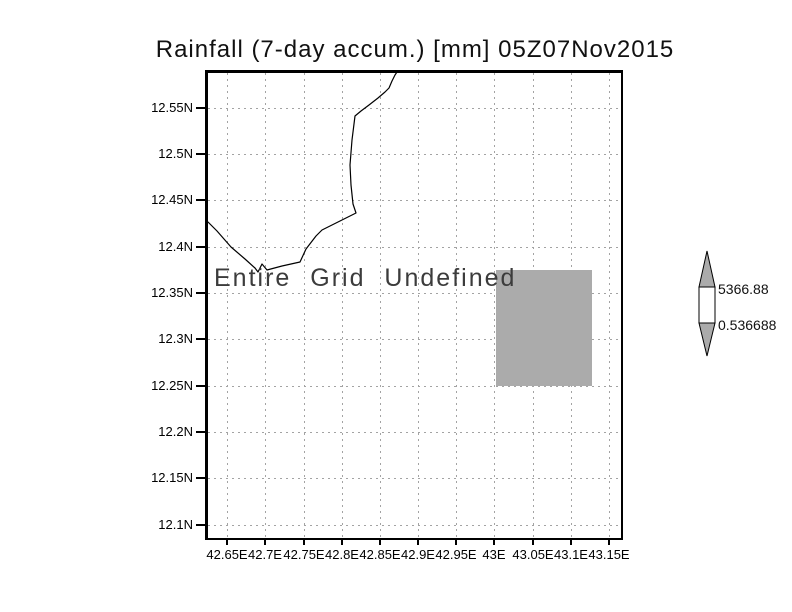  I want to click on lon-tick-label: 42.65E, so click(227, 554).